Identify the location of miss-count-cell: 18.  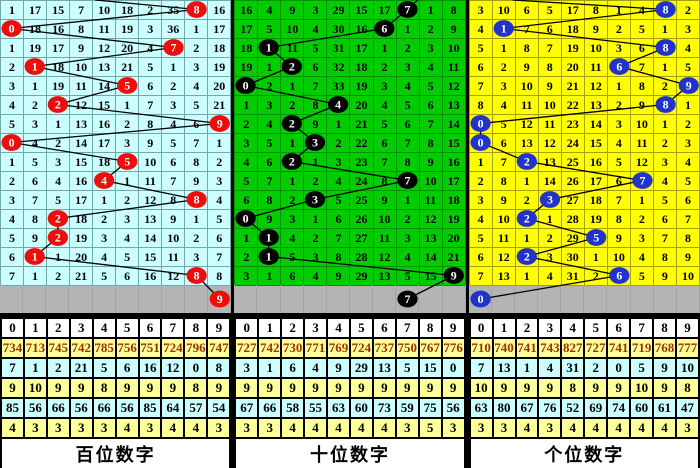
(82, 219).